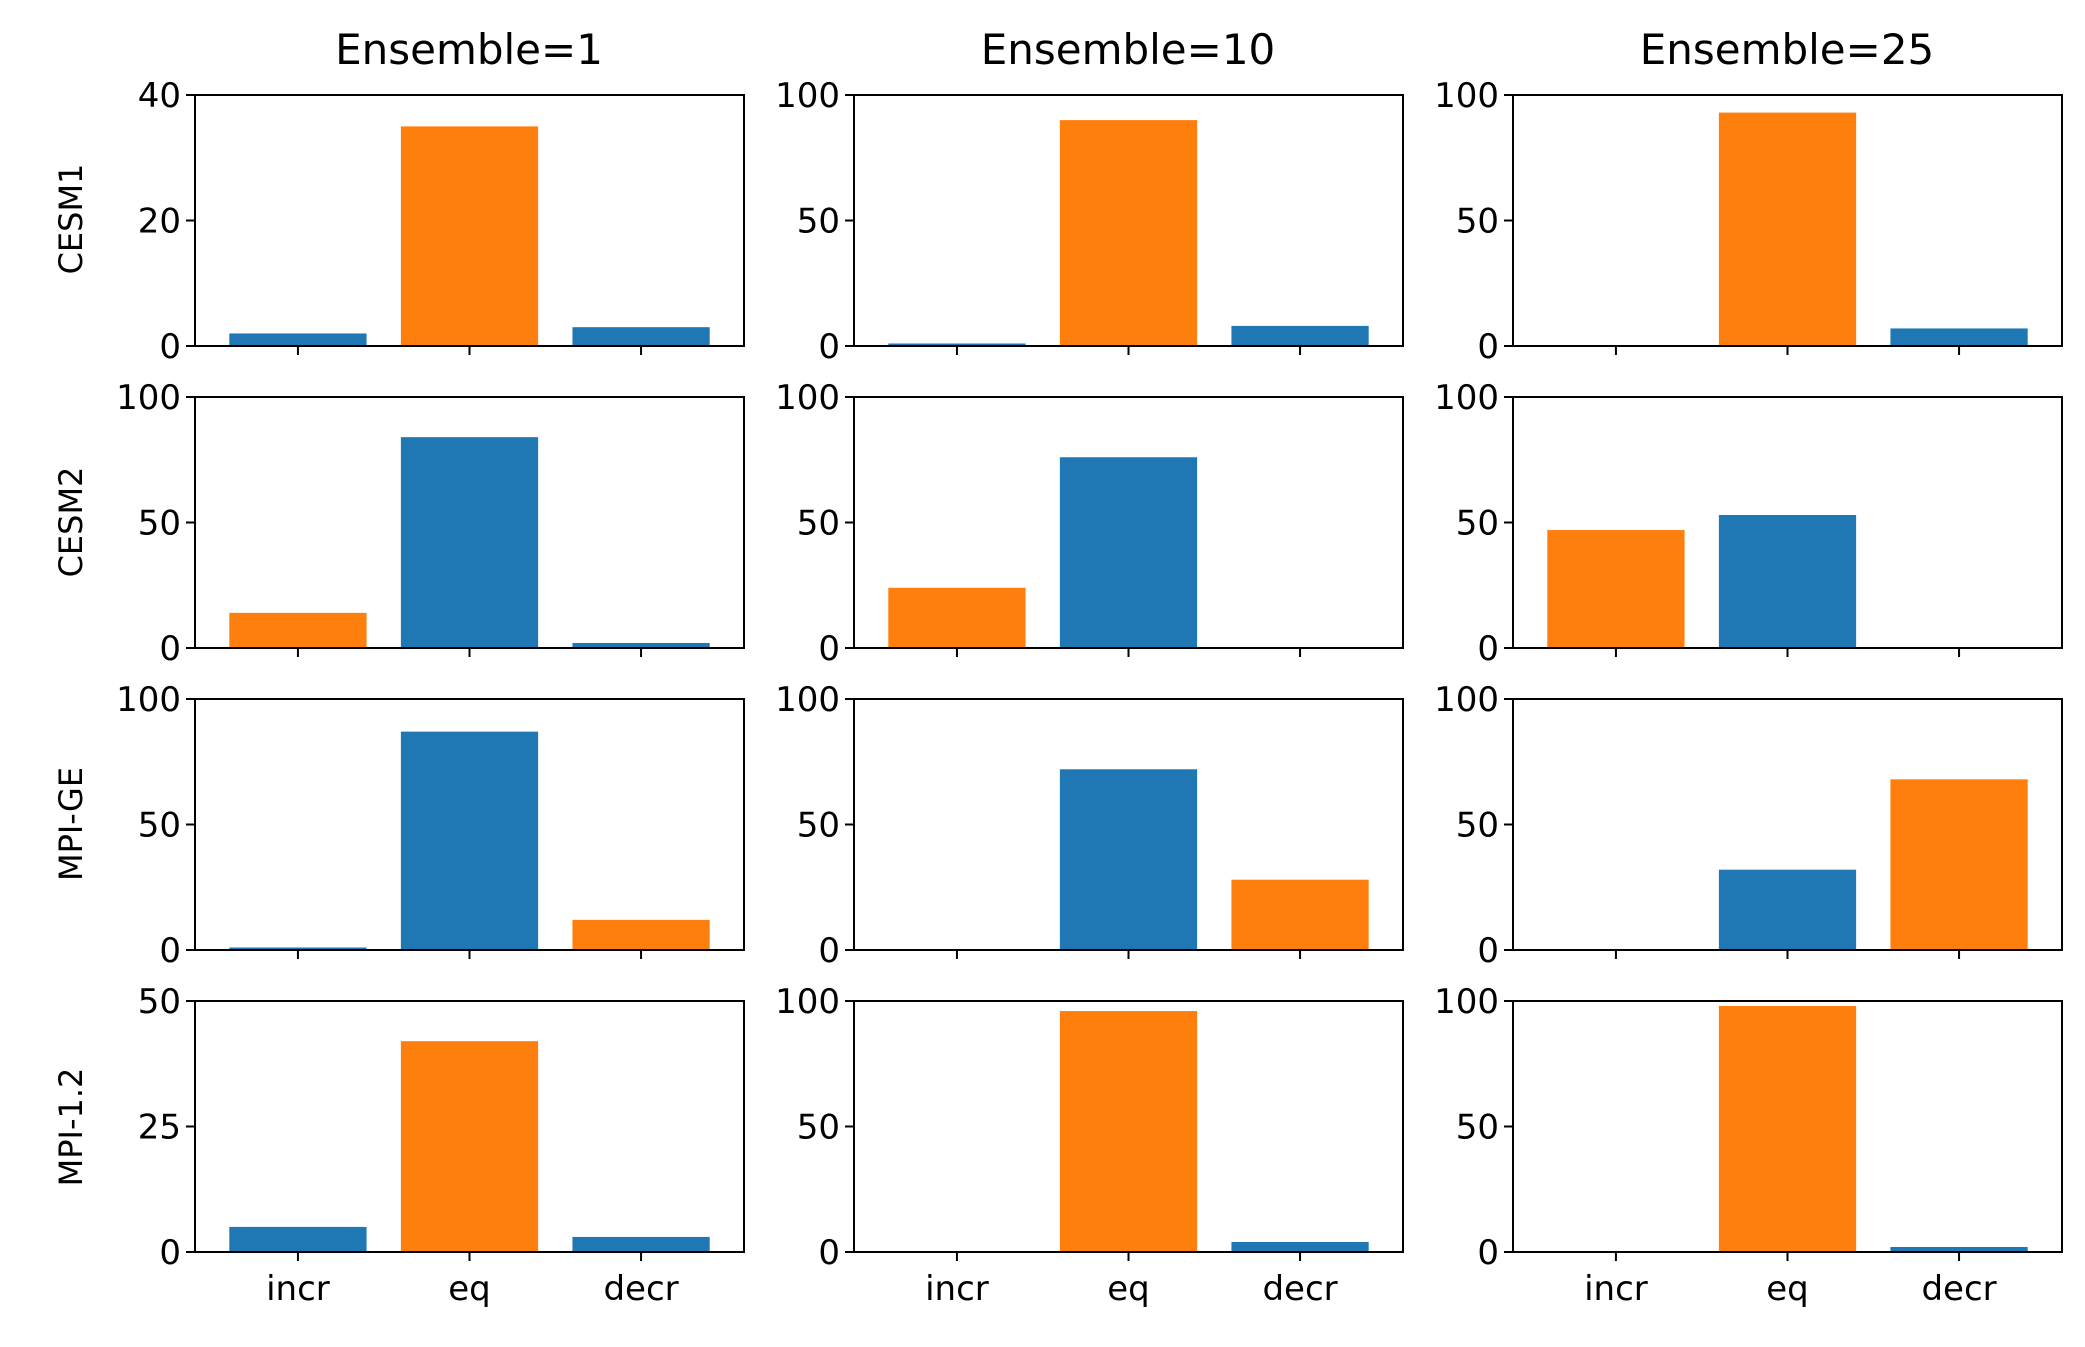 Image resolution: width=2085 pixels, height=1347 pixels. I want to click on panel-r1-c2: 0 50 100, so click(1089, 221).